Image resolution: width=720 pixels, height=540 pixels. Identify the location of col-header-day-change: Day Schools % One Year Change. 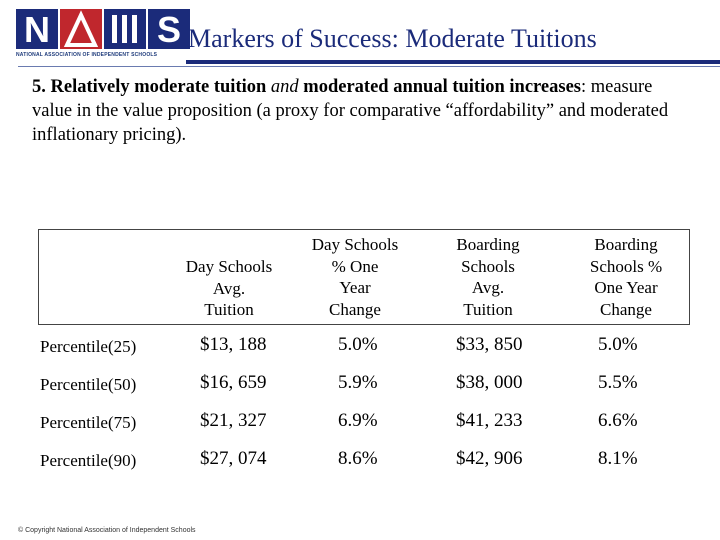
(355, 277).